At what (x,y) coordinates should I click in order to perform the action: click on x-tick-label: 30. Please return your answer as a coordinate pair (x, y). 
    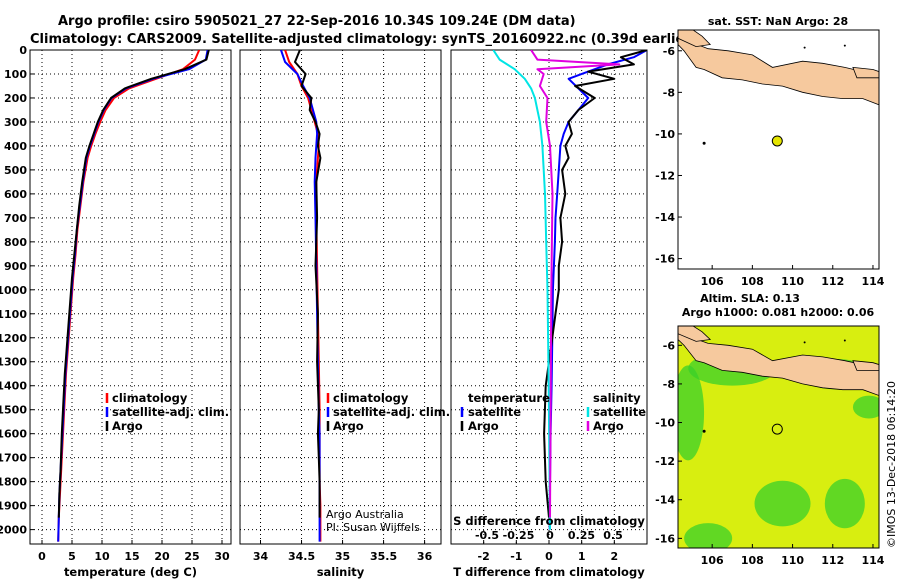
    Looking at the image, I should click on (222, 556).